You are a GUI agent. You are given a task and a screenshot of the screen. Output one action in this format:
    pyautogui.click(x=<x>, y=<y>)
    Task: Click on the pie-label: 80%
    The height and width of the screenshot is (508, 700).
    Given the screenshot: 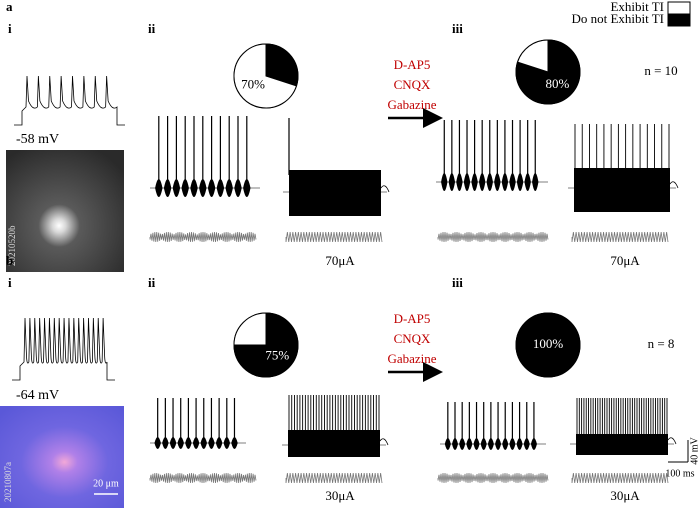 What is the action you would take?
    pyautogui.click(x=557, y=83)
    